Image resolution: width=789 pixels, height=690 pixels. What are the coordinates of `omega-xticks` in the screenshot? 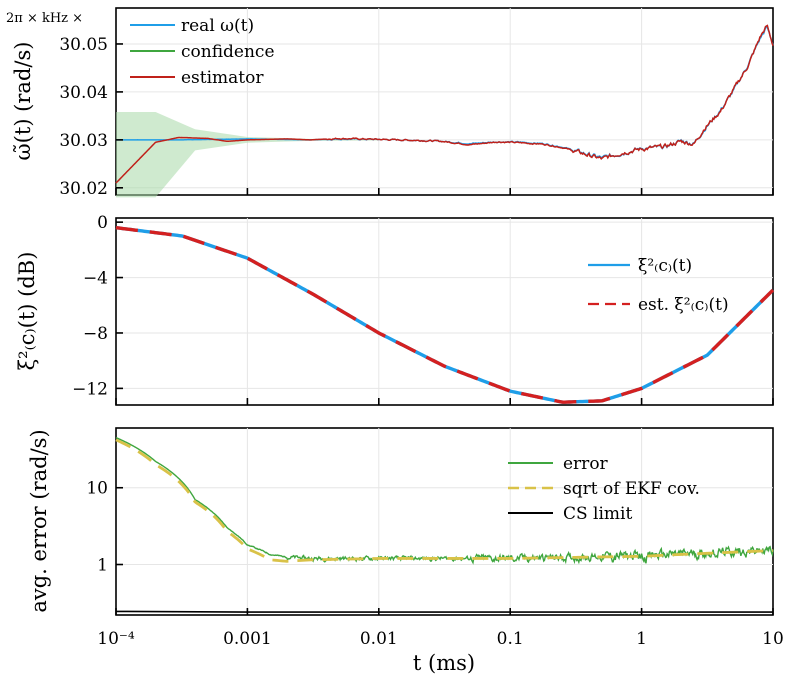 It's located at (444, 191).